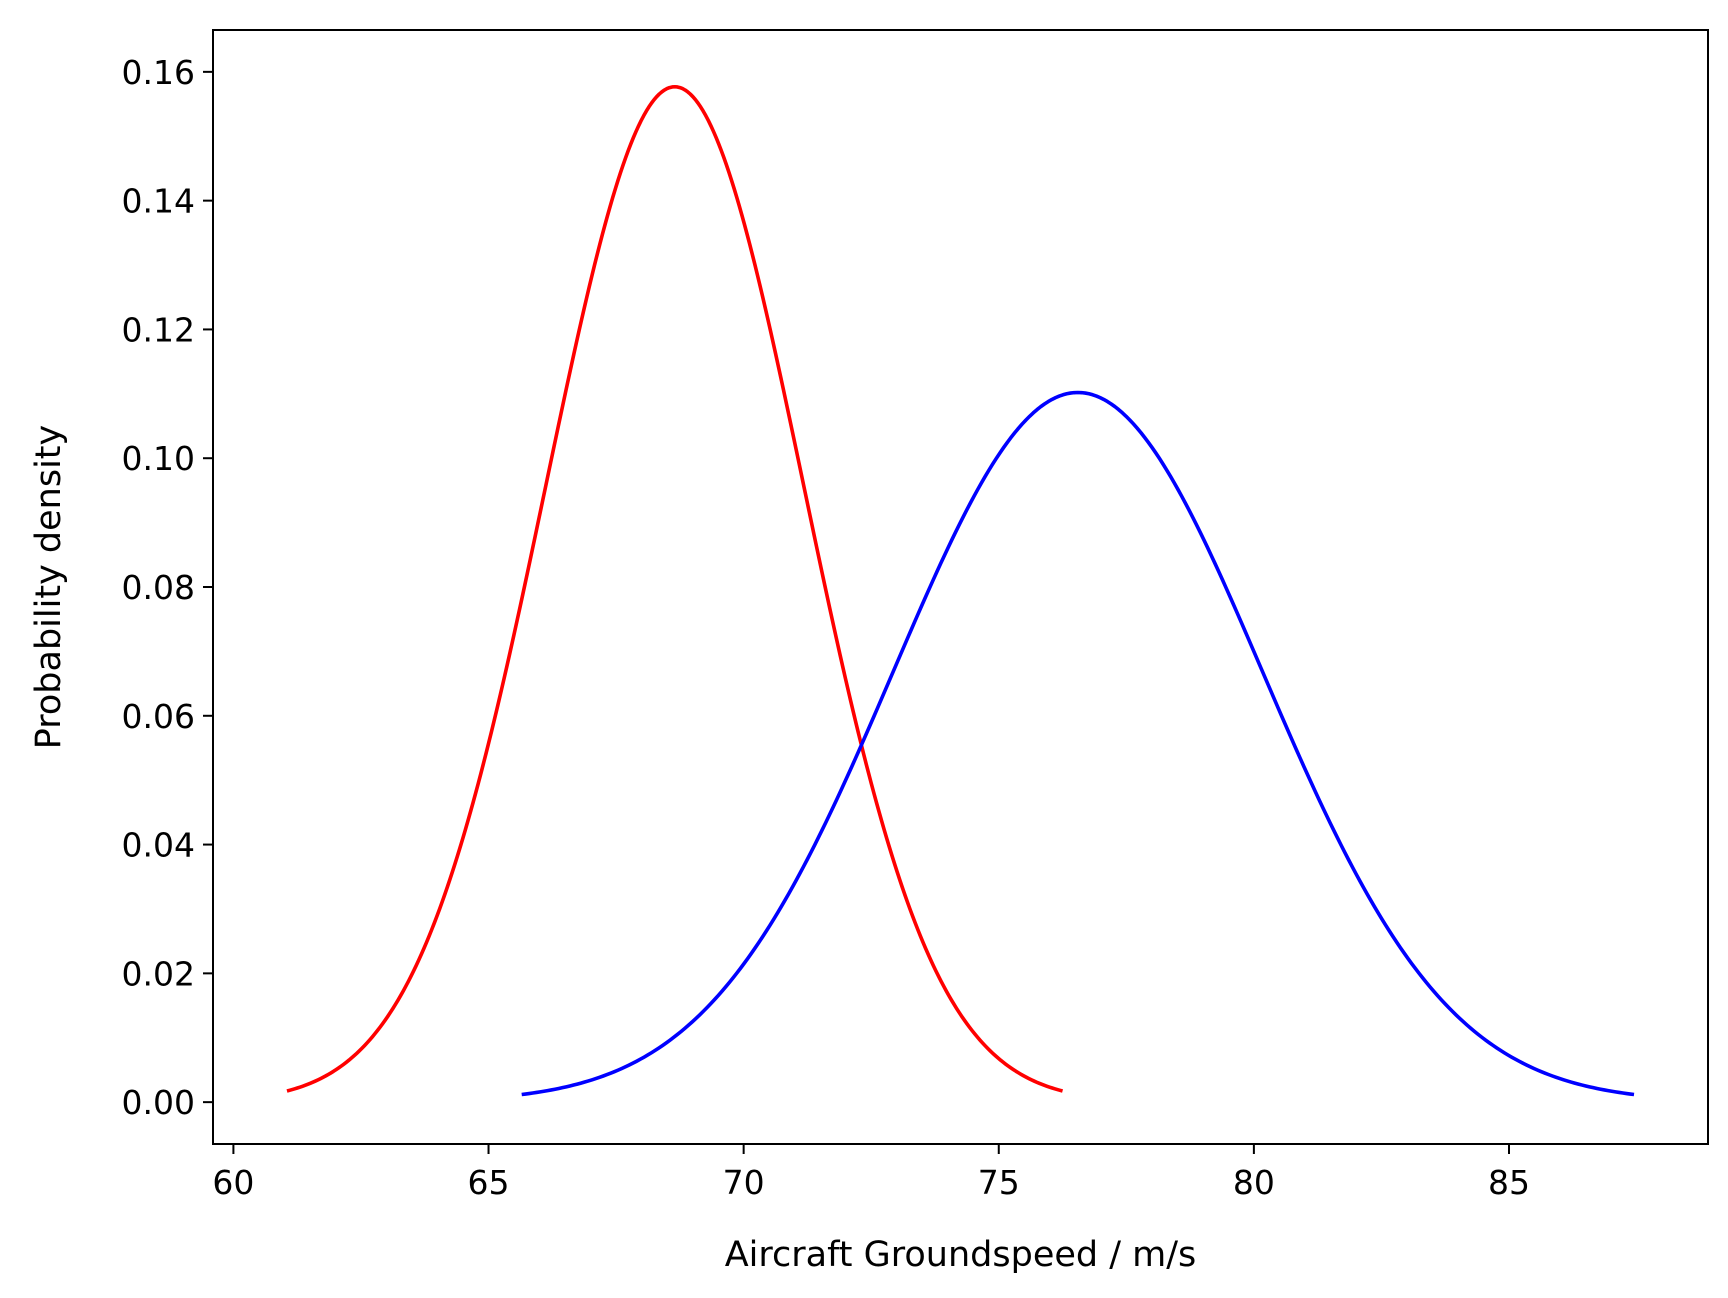  I want to click on x-axis-ticks: 60 65 70 75 80 85, so click(871, 1173).